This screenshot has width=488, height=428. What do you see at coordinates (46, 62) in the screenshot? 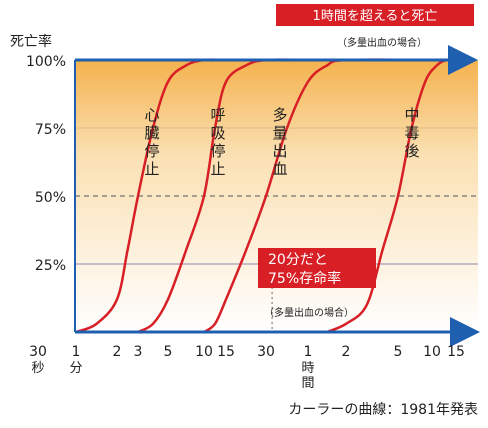
I see `y-tick-label: 100%` at bounding box center [46, 62].